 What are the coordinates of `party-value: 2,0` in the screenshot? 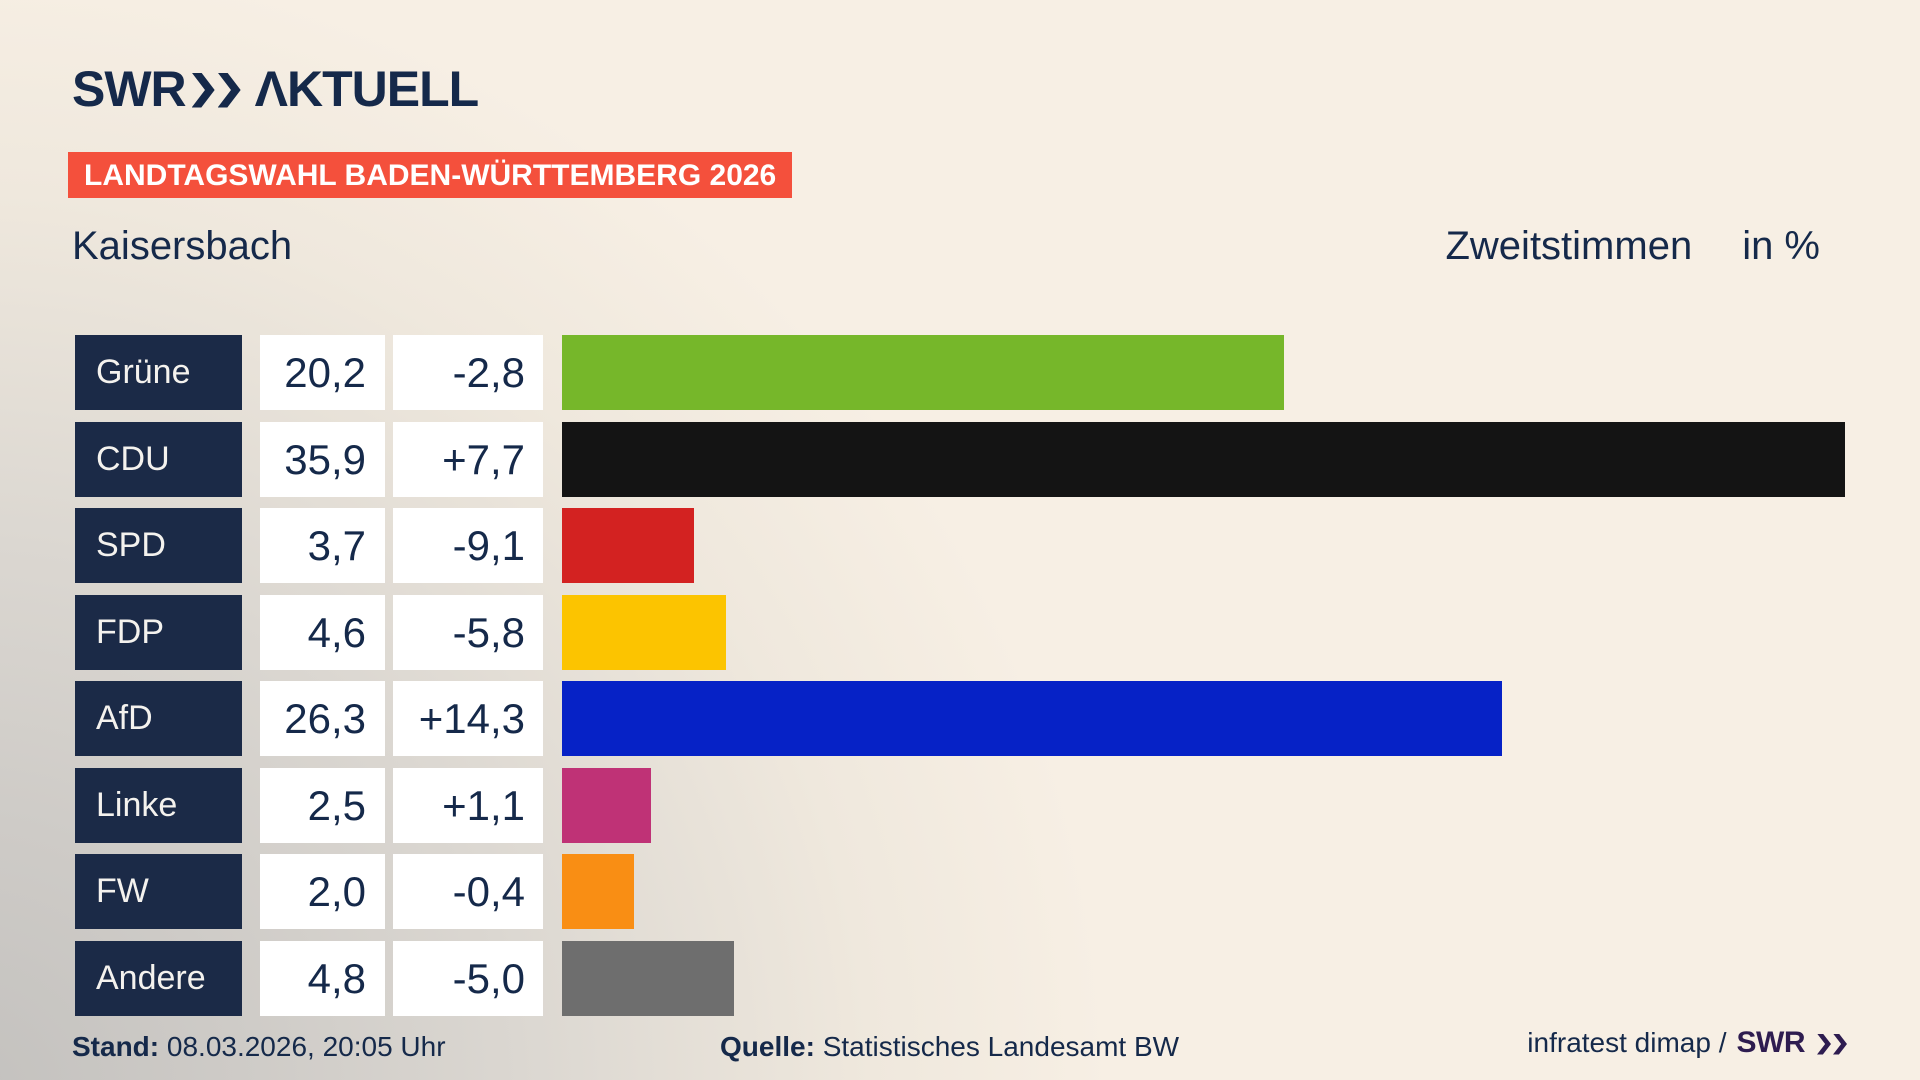 It's located at (322, 891).